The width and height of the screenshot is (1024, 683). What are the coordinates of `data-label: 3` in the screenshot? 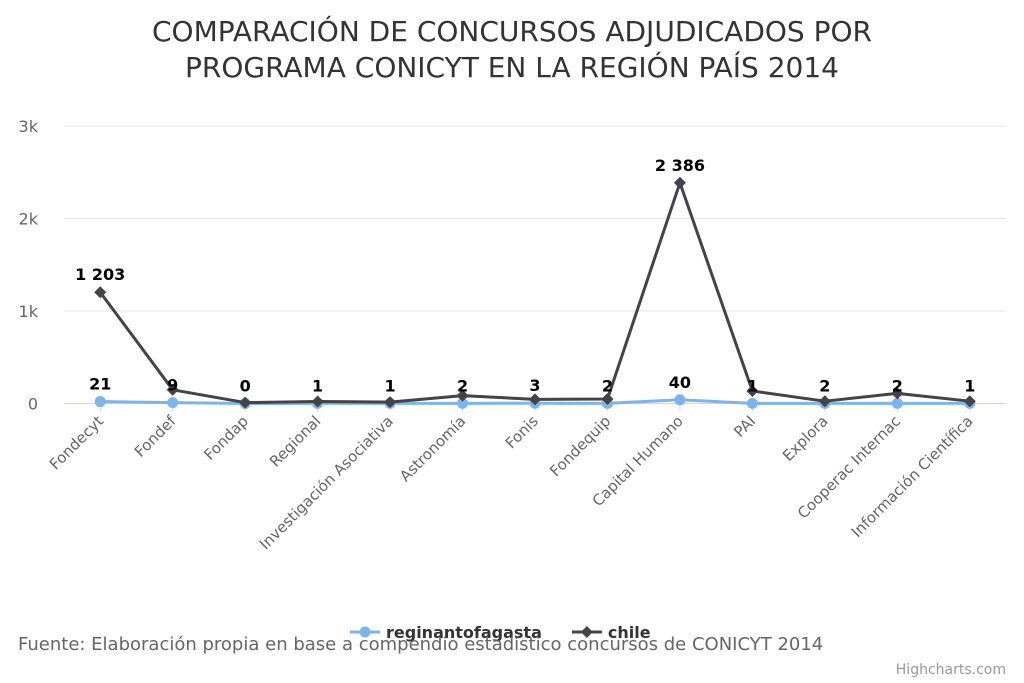 It's located at (534, 385).